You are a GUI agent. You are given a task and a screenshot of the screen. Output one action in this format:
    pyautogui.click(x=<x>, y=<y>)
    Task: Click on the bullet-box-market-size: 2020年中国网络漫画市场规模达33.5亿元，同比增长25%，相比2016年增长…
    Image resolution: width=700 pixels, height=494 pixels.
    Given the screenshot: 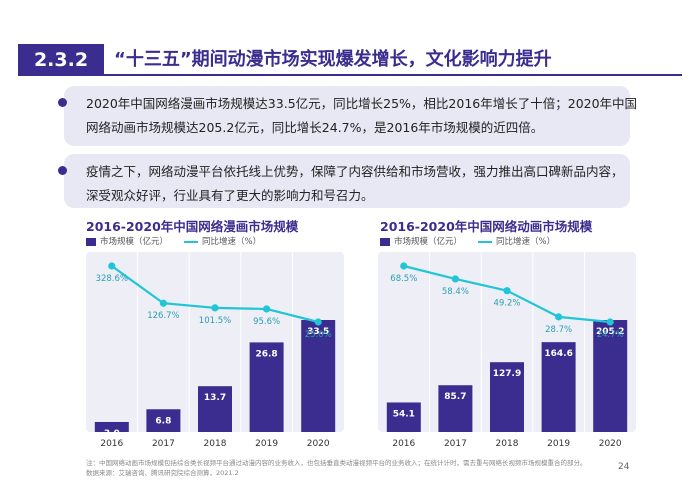 What is the action you would take?
    pyautogui.click(x=348, y=116)
    